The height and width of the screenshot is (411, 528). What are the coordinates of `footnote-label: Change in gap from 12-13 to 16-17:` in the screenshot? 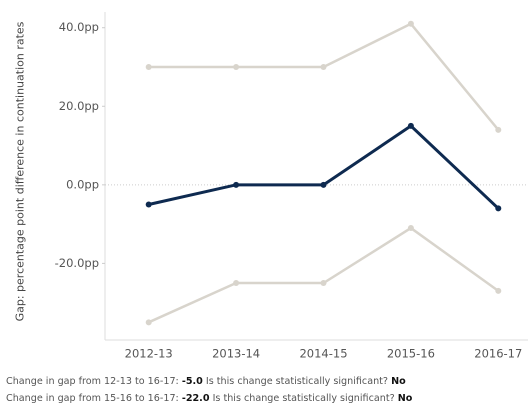 It's located at (92, 381).